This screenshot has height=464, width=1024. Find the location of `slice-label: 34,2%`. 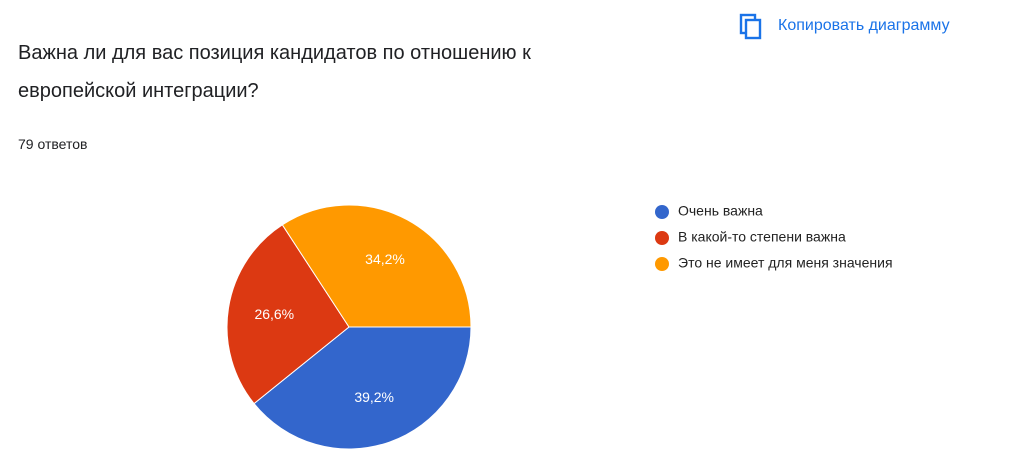

slice-label: 34,2% is located at coordinates (385, 259).